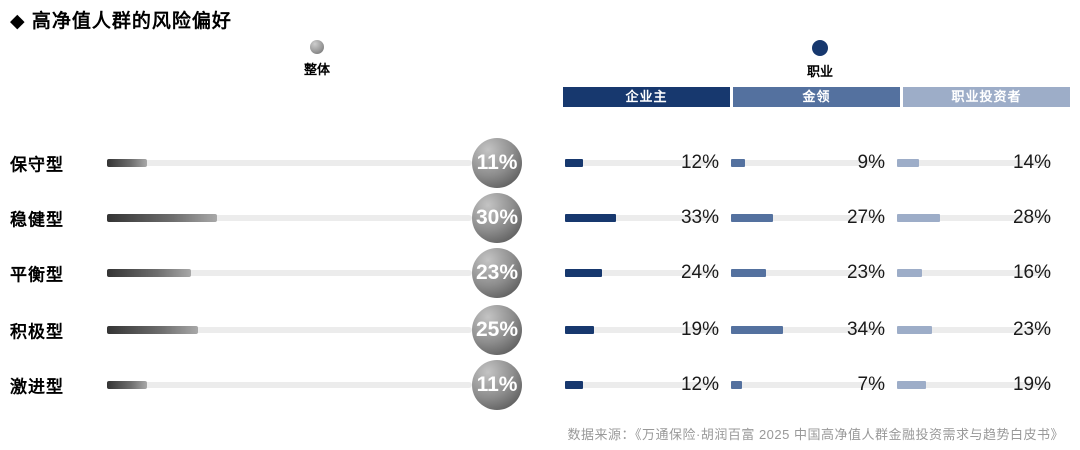 This screenshot has width=1080, height=450. I want to click on row-label: 稳健型, so click(37, 220).